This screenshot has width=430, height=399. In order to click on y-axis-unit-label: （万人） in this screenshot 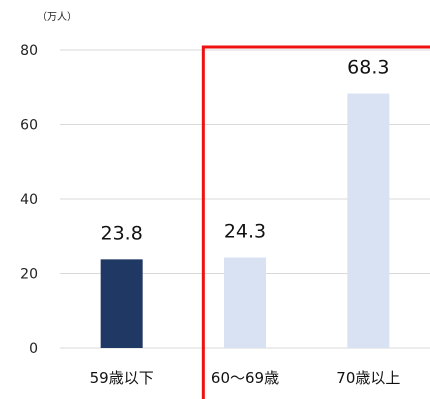, I will do `click(57, 17)`.